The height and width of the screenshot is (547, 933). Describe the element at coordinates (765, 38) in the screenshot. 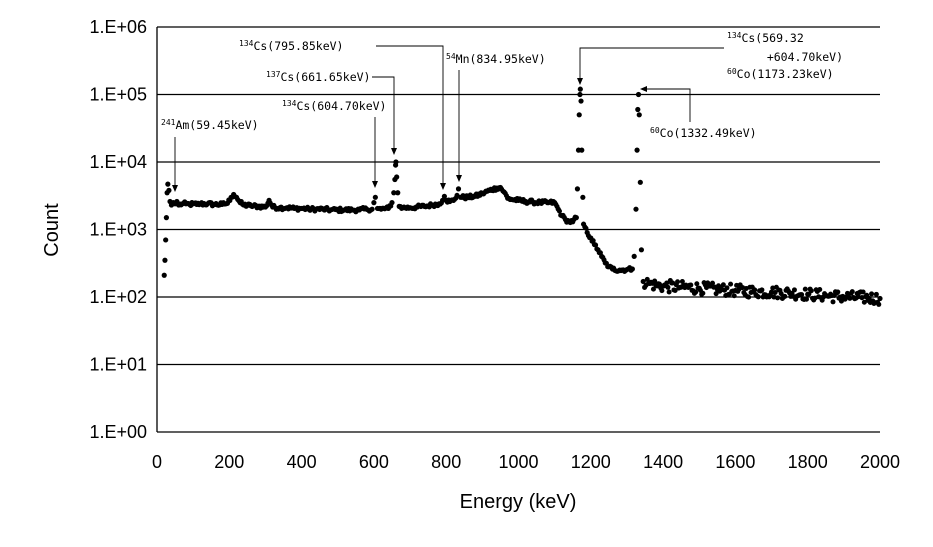

I see `annotation-label: 134Cs(569.32` at that location.